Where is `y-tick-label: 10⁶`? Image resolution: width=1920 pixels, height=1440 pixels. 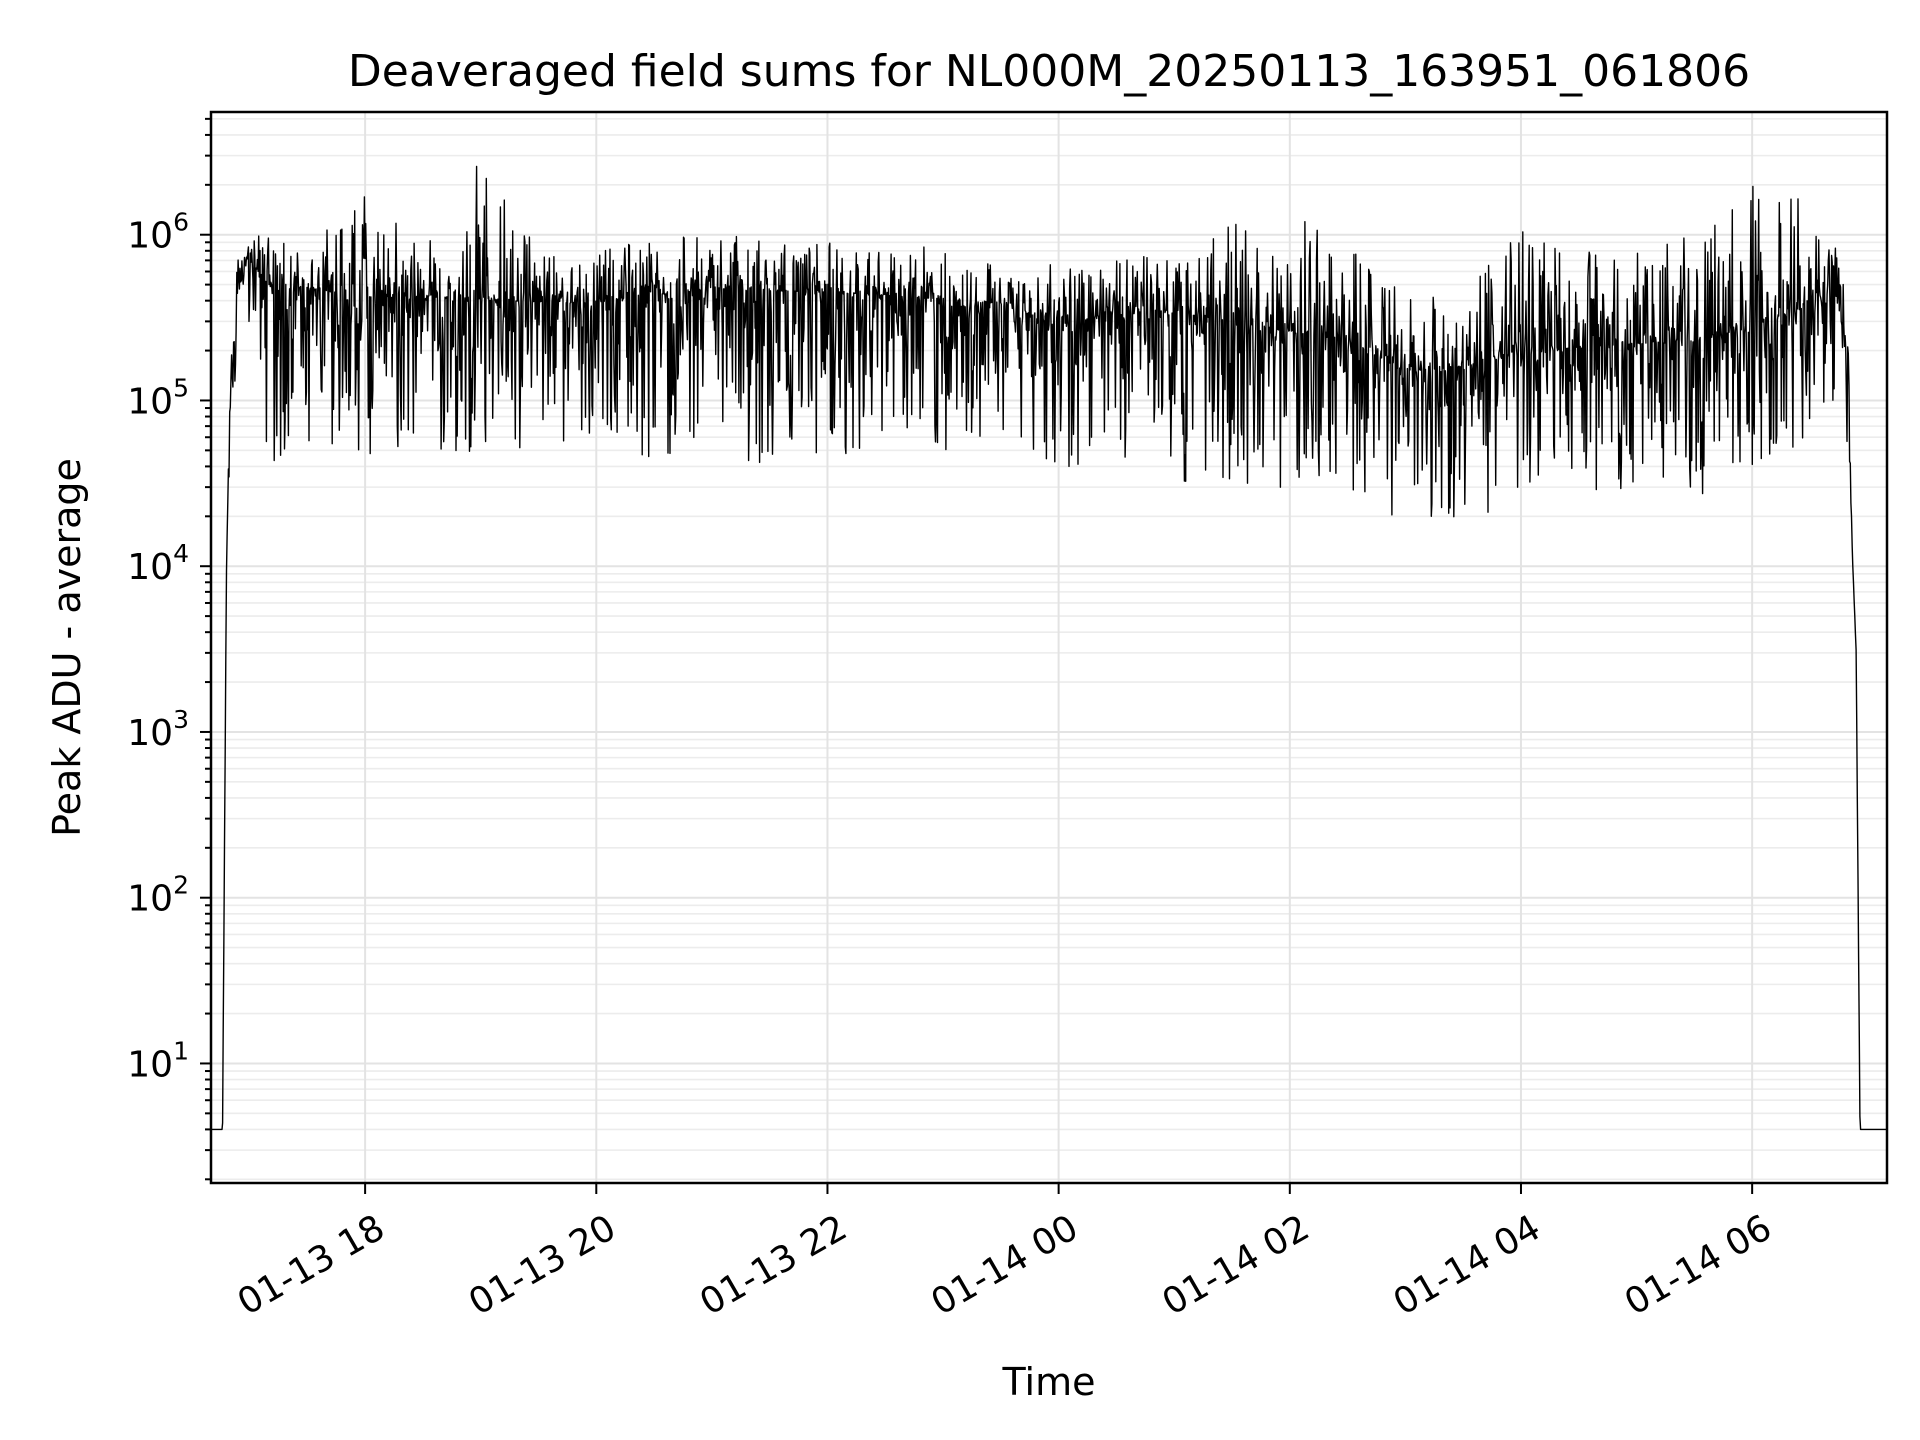 y-tick-label: 10⁶ is located at coordinates (158, 232).